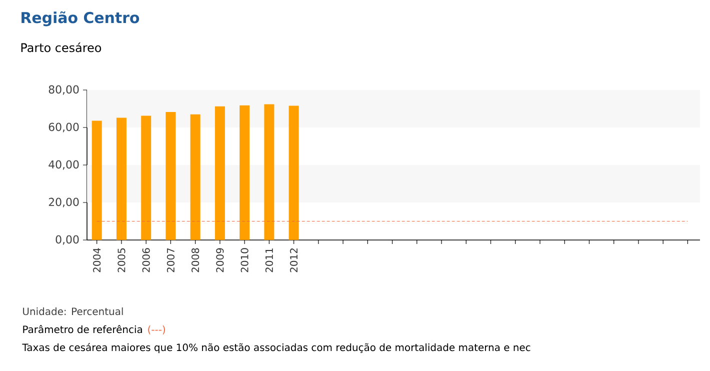 The width and height of the screenshot is (710, 371). I want to click on x-tick-label: 2004, so click(97, 260).